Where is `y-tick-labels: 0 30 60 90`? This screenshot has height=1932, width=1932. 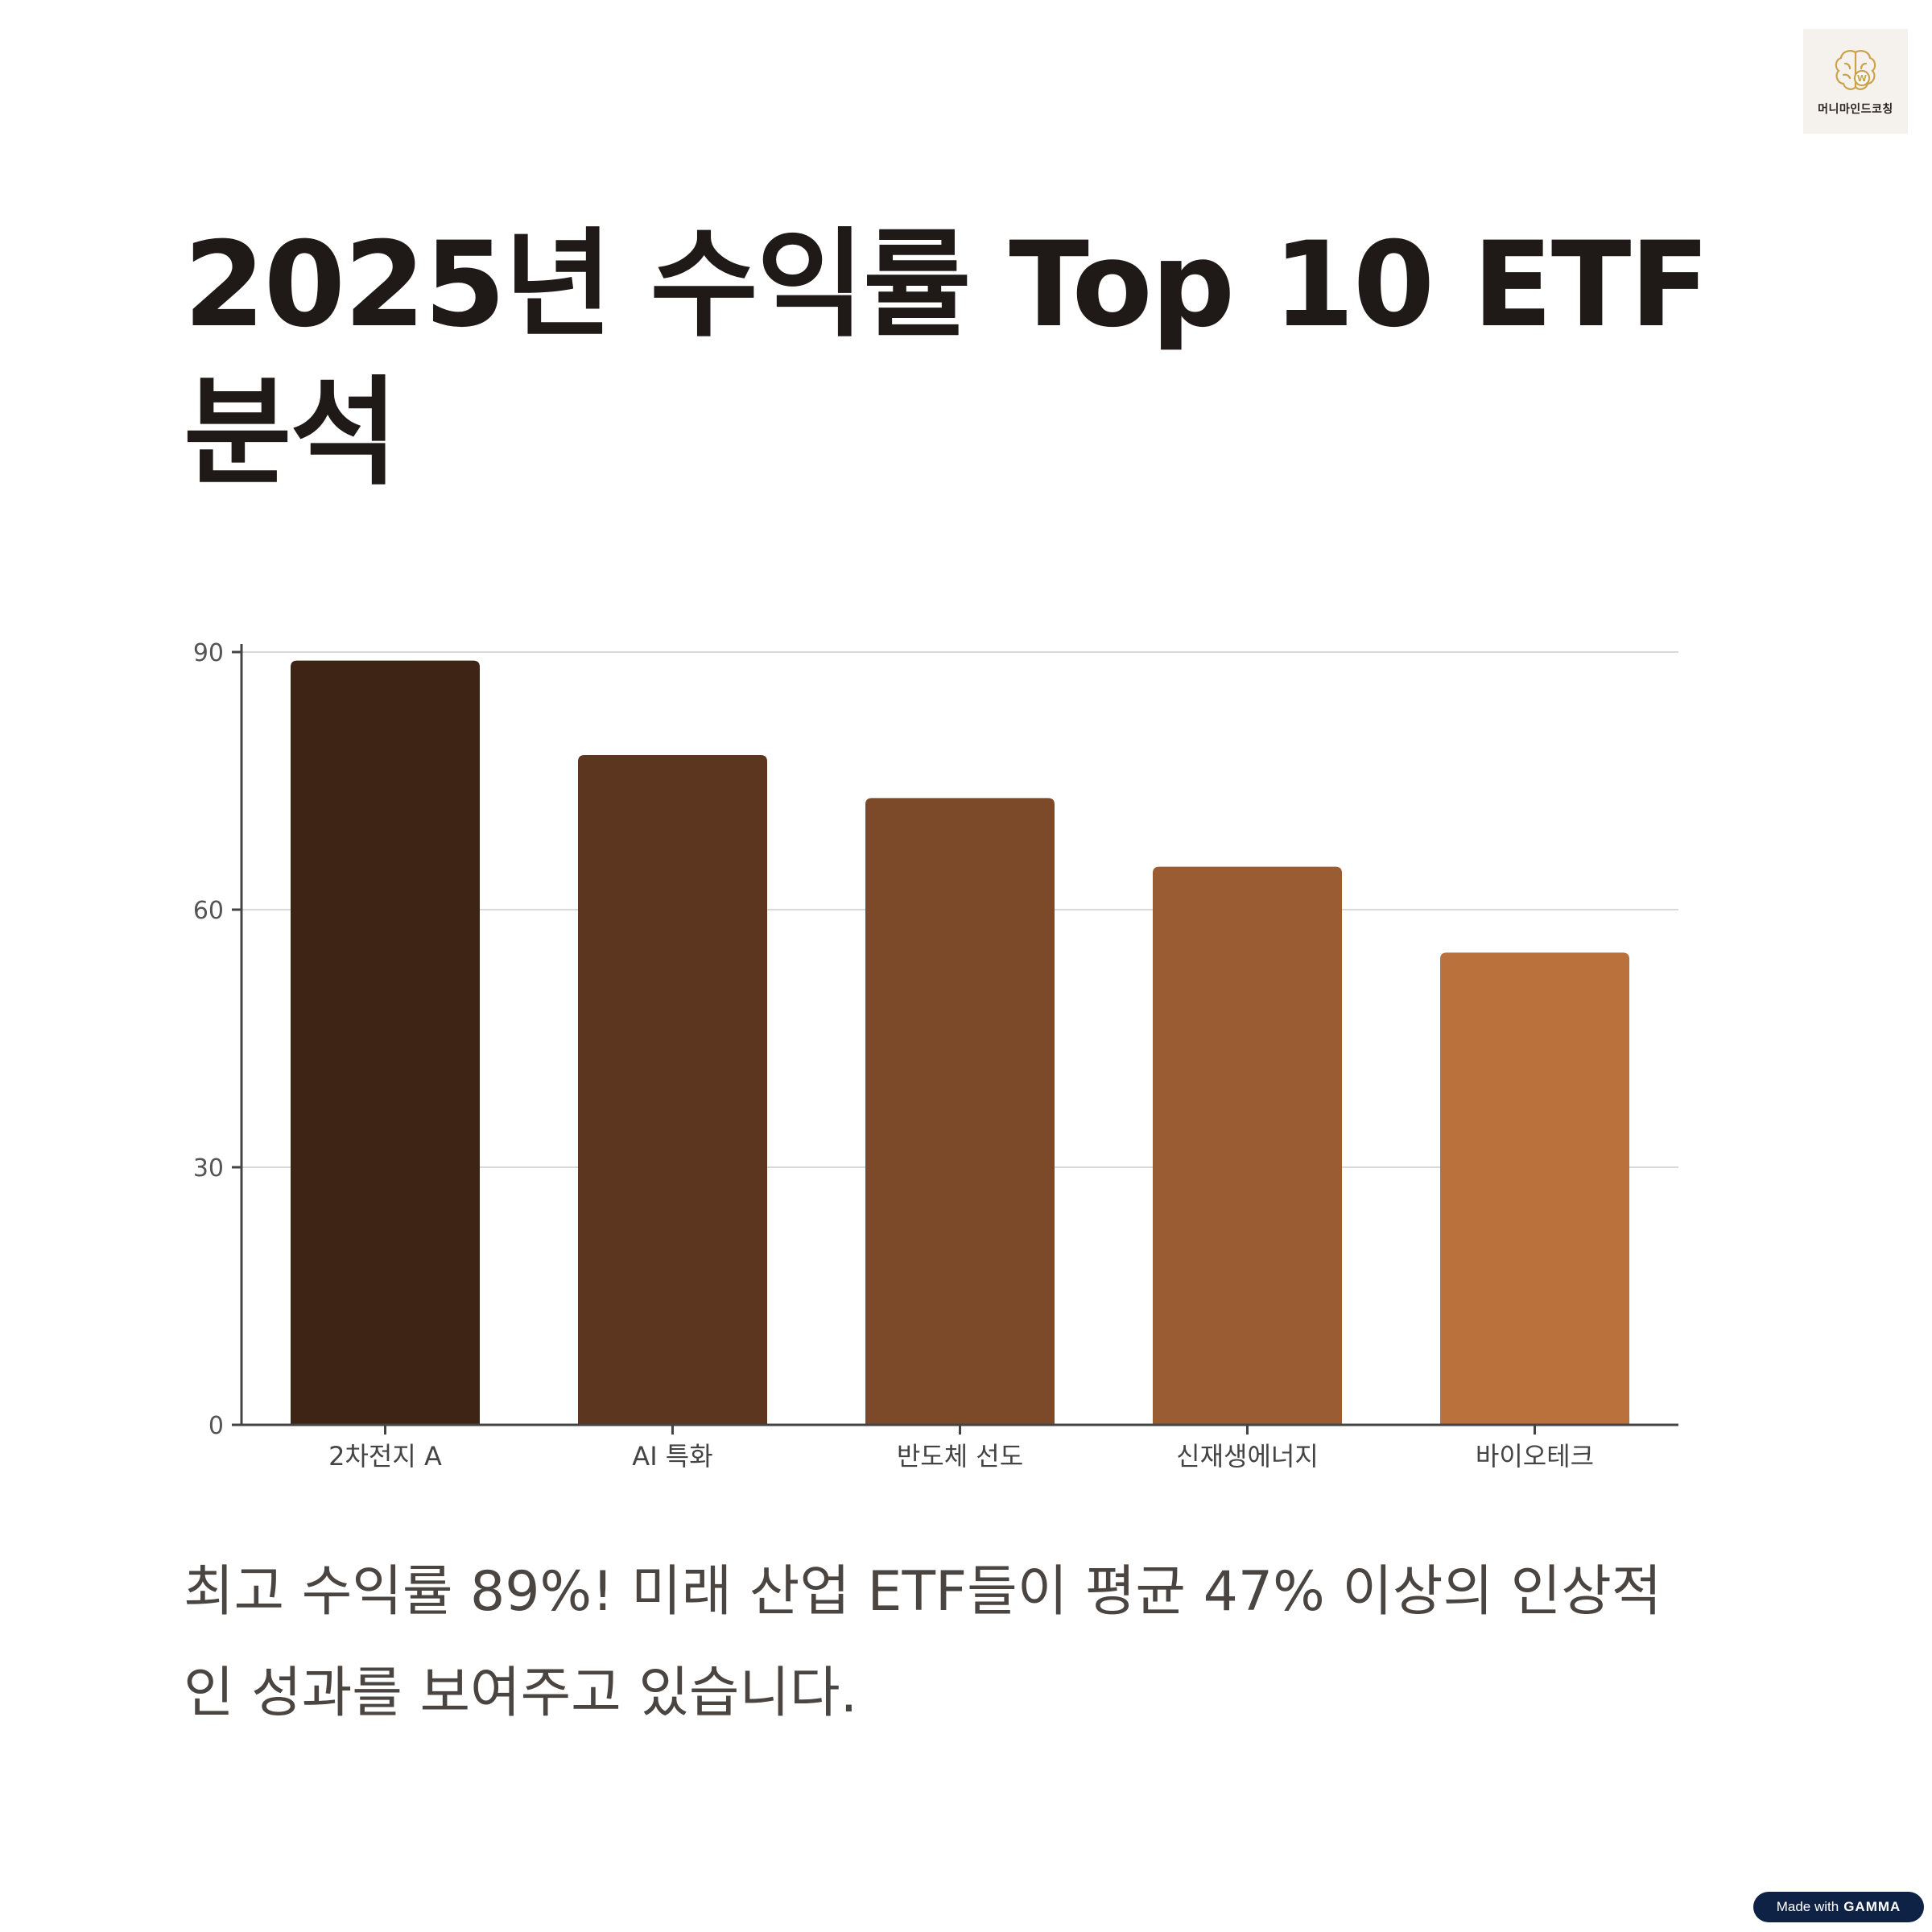 y-tick-labels: 0 30 60 90 is located at coordinates (208, 1039).